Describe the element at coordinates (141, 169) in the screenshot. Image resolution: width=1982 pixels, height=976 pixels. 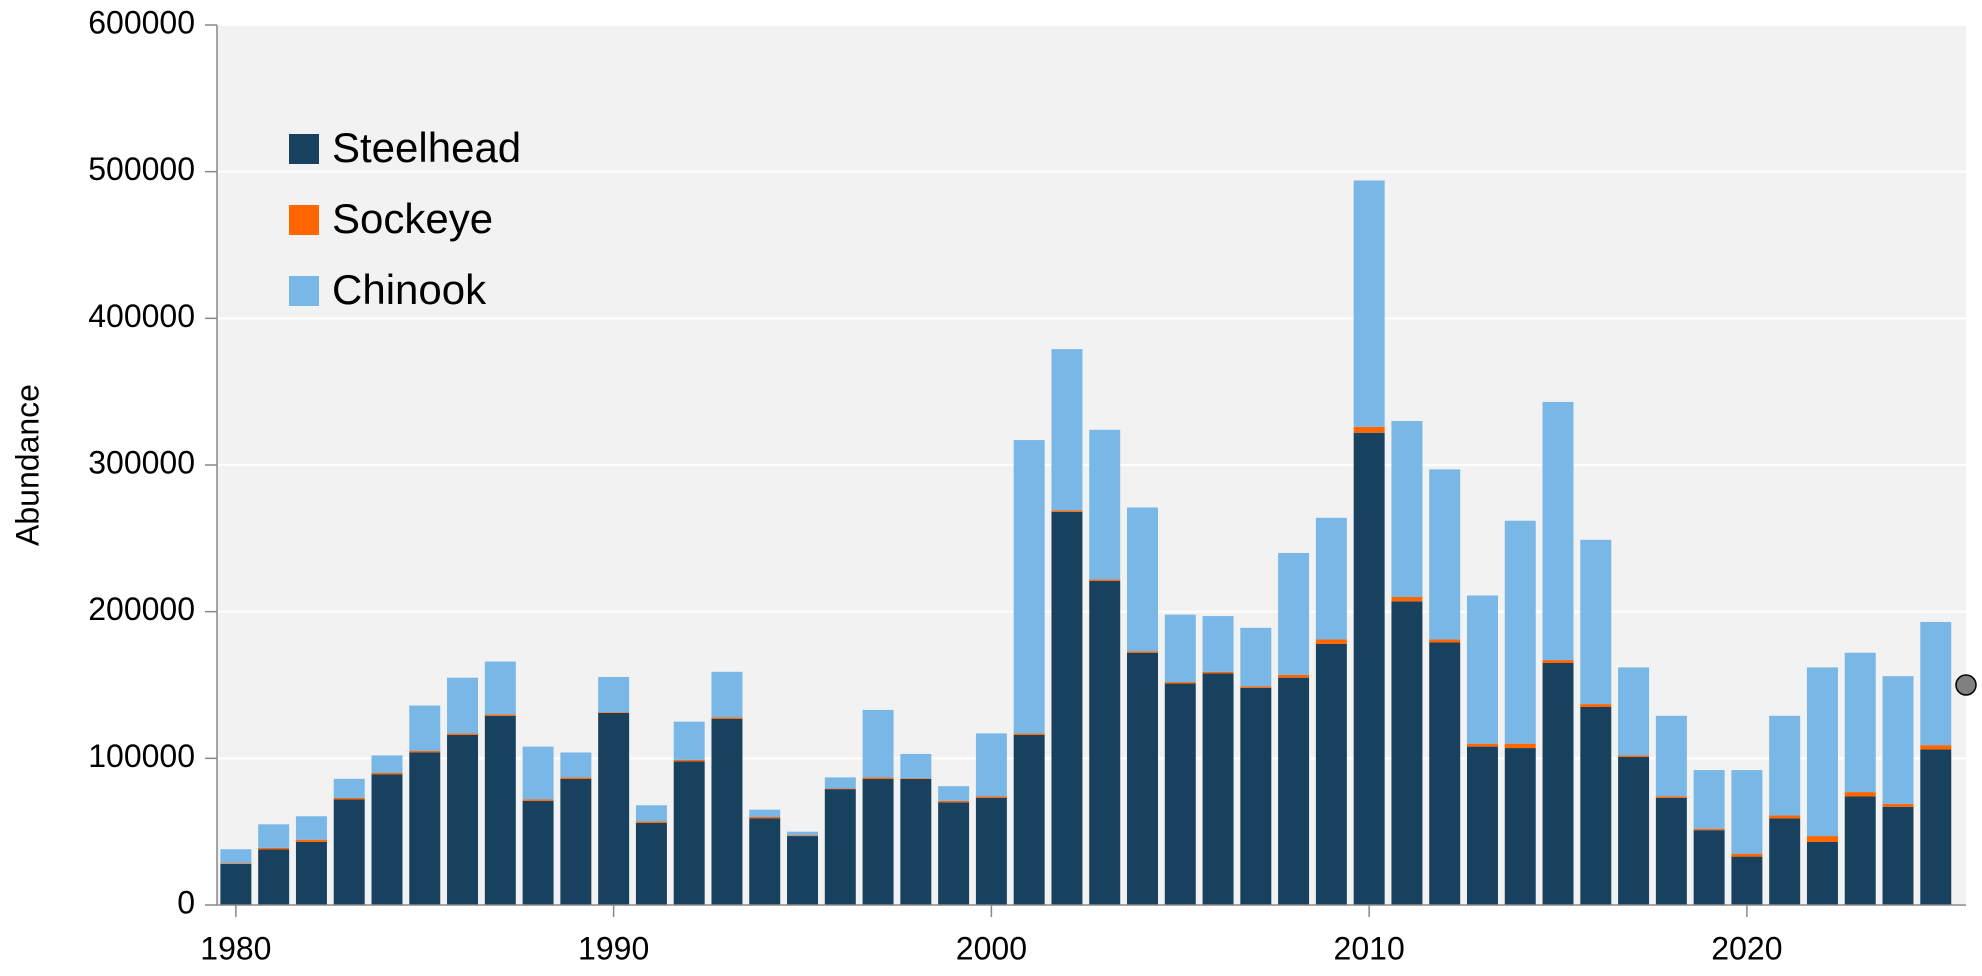
I see `y-tick-label: 500000` at that location.